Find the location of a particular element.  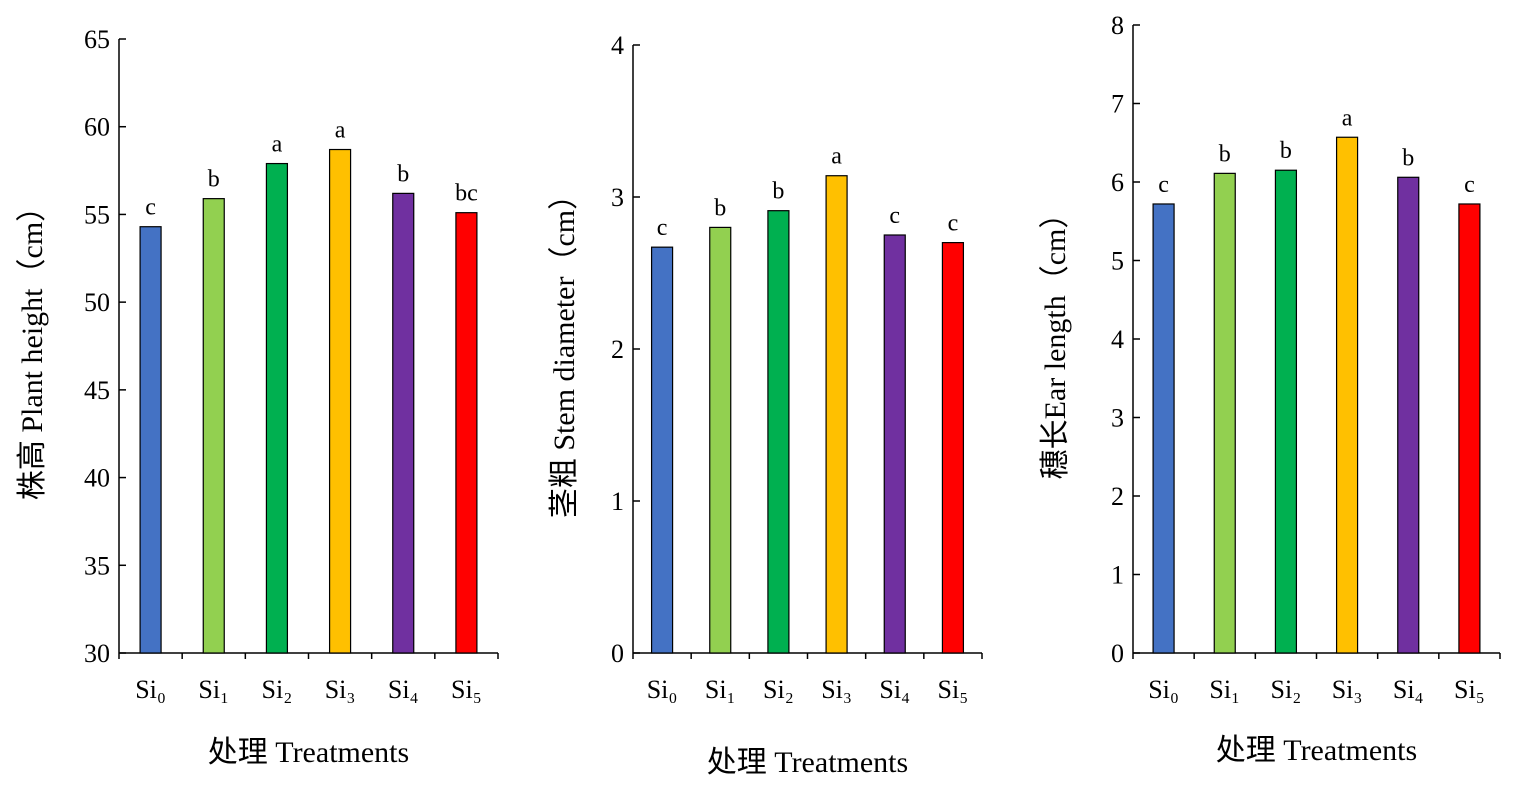

y-tick-label: 45 is located at coordinates (97, 390).